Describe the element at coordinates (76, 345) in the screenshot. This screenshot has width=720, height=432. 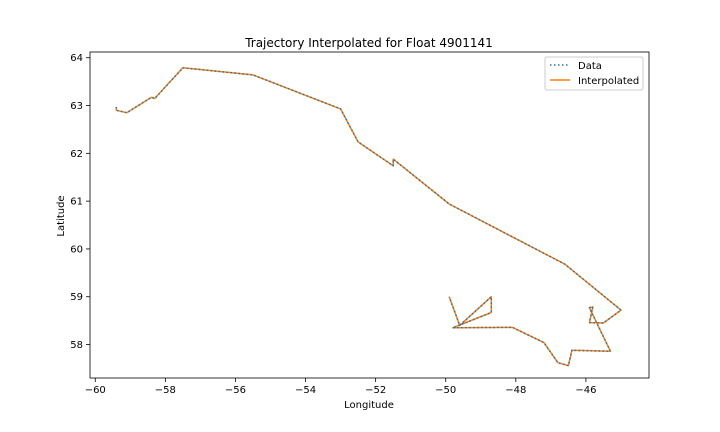
I see `y-tick-label: 58` at that location.